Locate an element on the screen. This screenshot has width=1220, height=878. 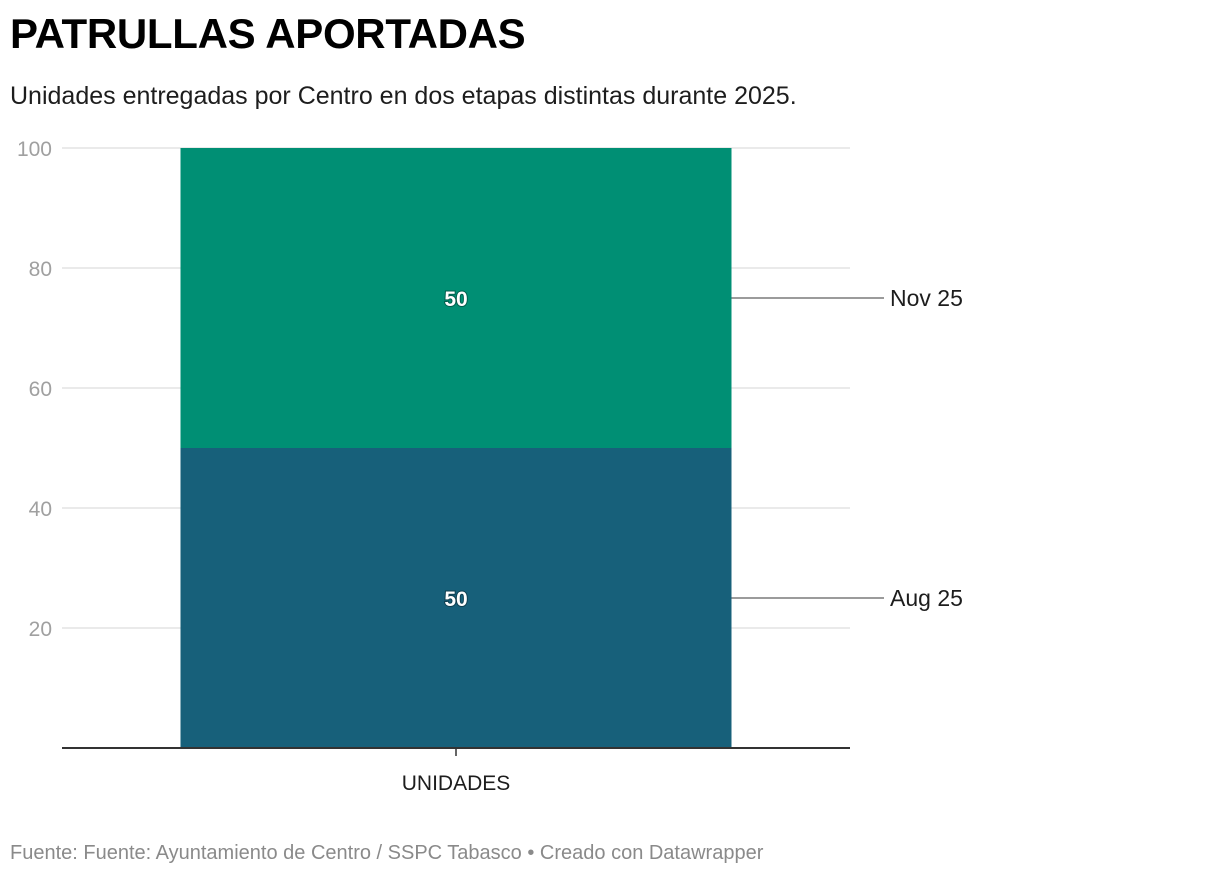
y-tick-label-40: 40 is located at coordinates (40, 509).